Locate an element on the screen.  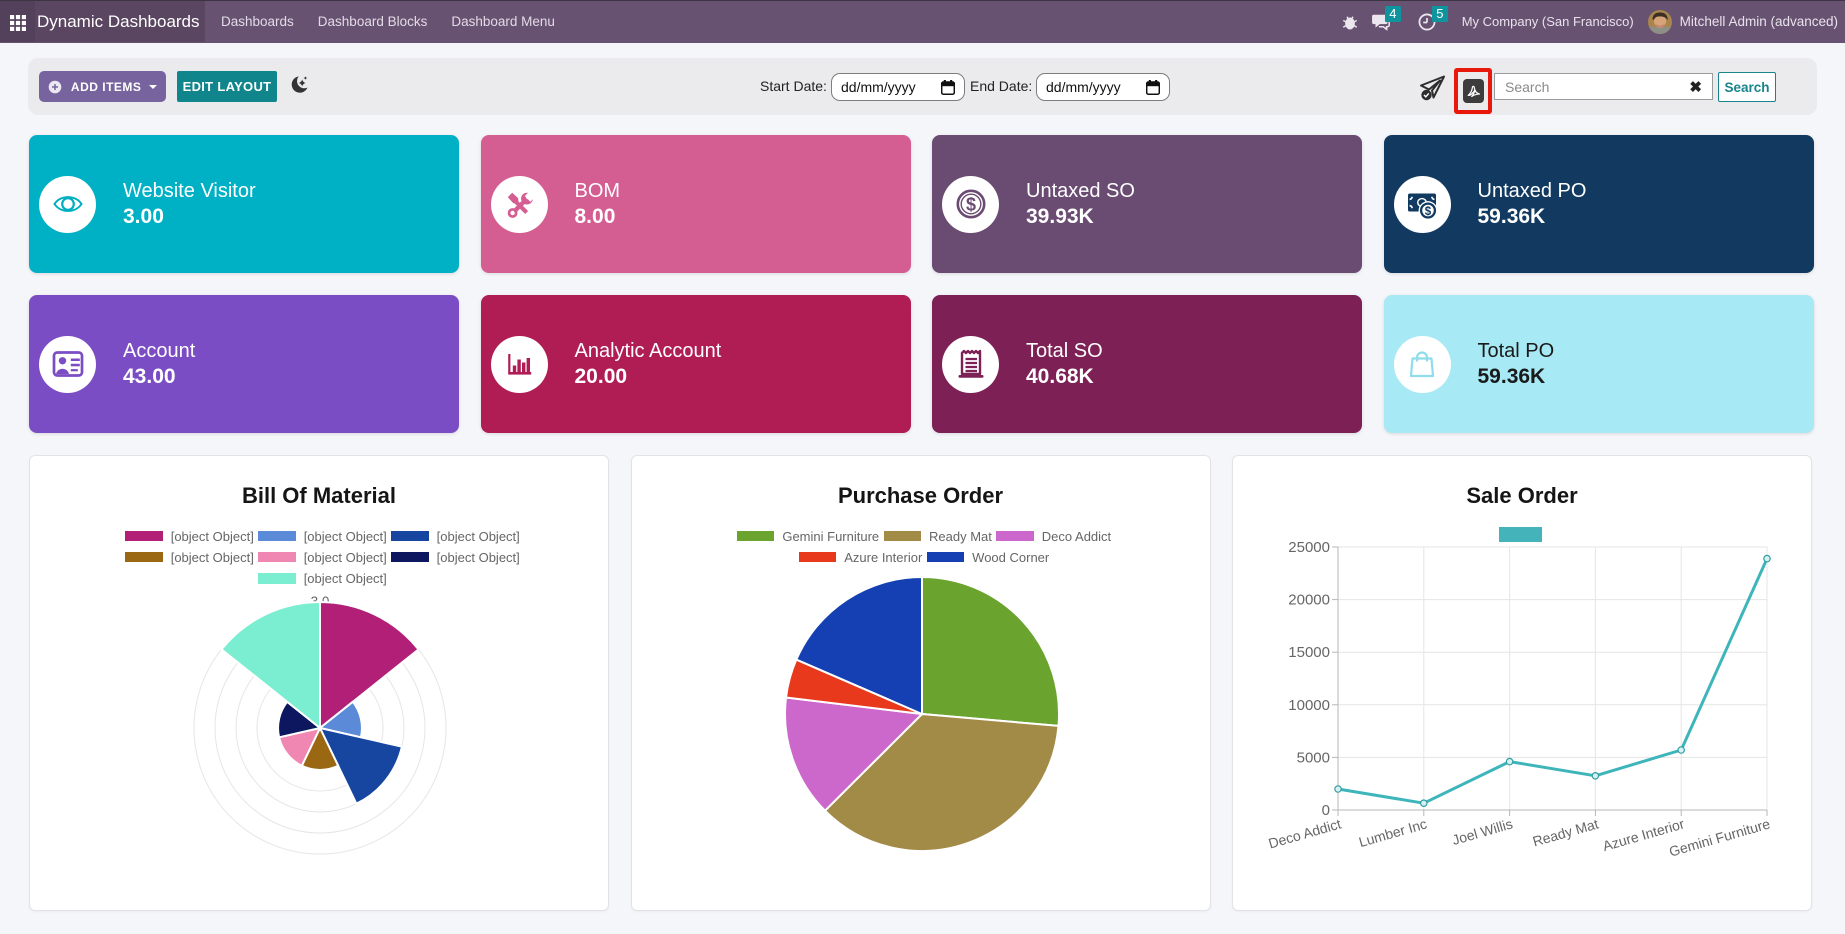
svg-text: Deco Addict is located at coordinates (1305, 833).